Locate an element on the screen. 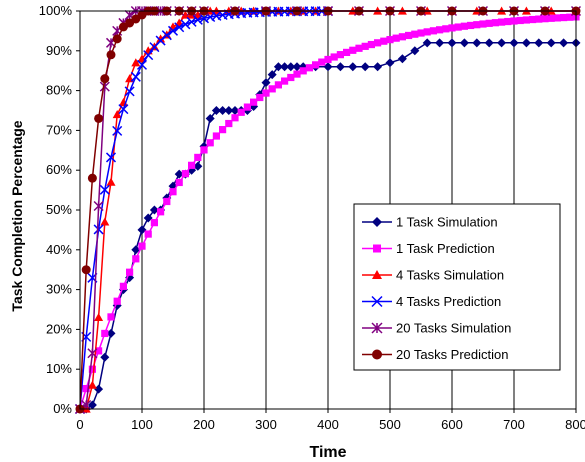 The width and height of the screenshot is (585, 462). legend-label: 20 Tasks Prediction is located at coordinates (452, 354).